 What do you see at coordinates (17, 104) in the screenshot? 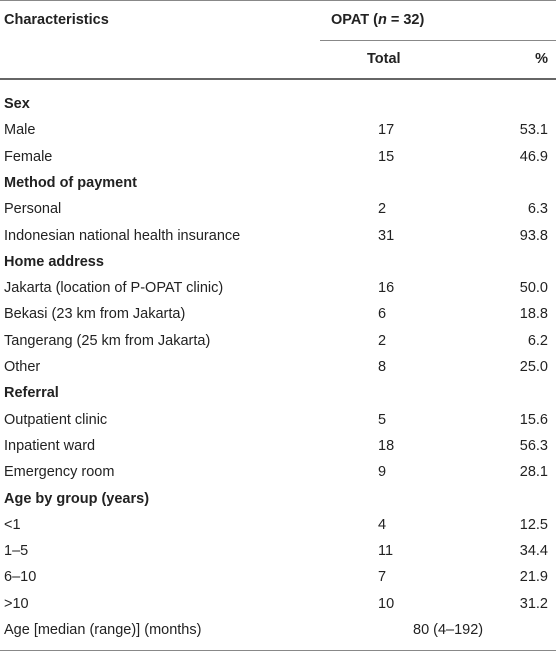
I see `section-title: Sex` at bounding box center [17, 104].